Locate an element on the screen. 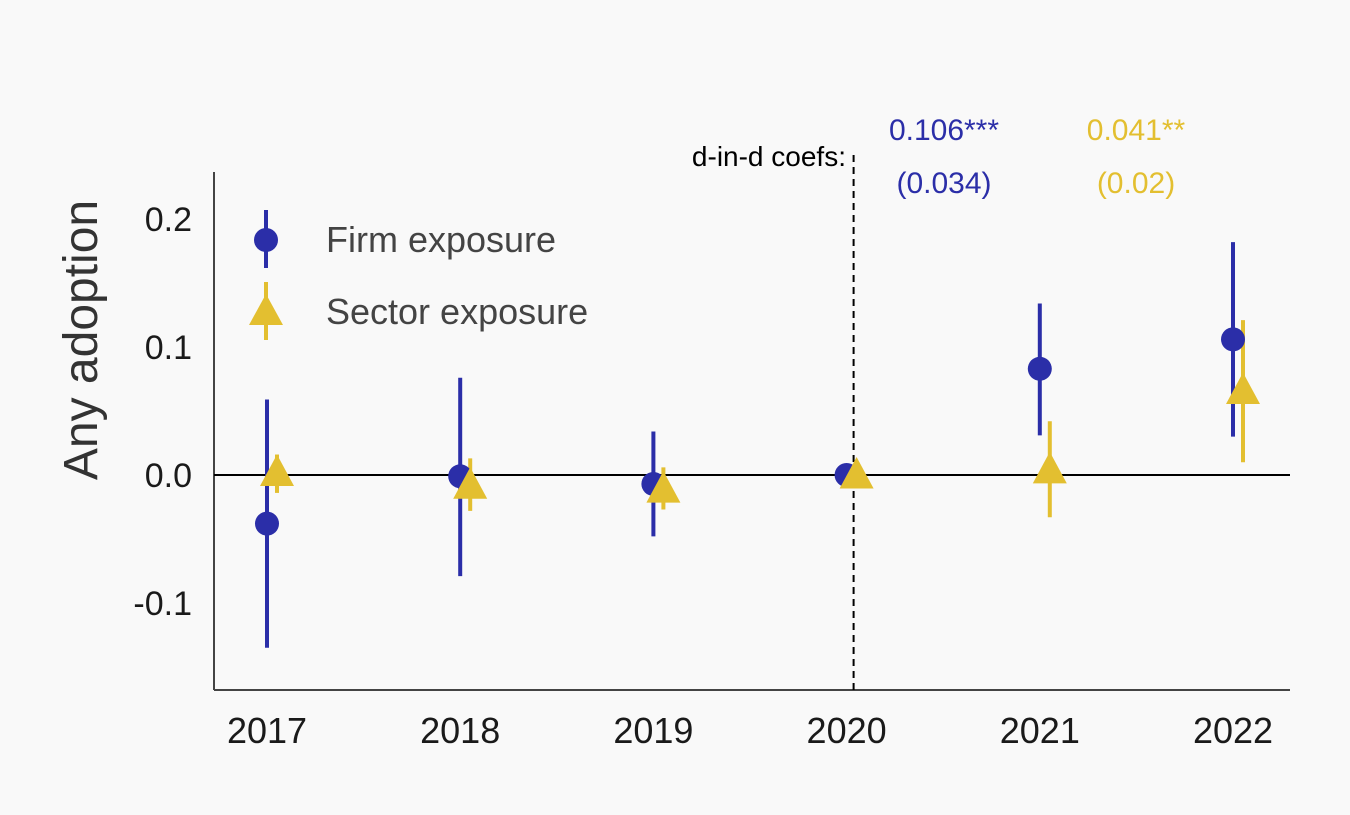 Image resolution: width=1350 pixels, height=815 pixels. x-tick-label: 2022 is located at coordinates (1233, 730).